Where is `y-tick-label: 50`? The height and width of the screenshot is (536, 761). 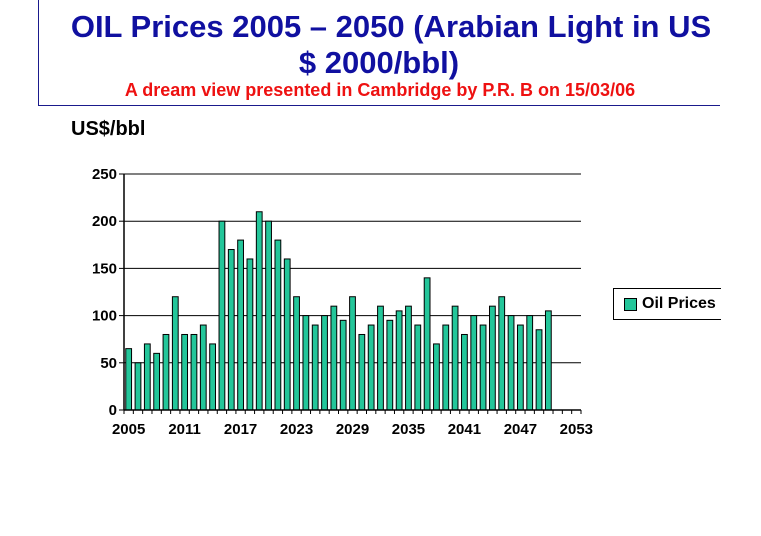
y-tick-label: 50 is located at coordinates (108, 363).